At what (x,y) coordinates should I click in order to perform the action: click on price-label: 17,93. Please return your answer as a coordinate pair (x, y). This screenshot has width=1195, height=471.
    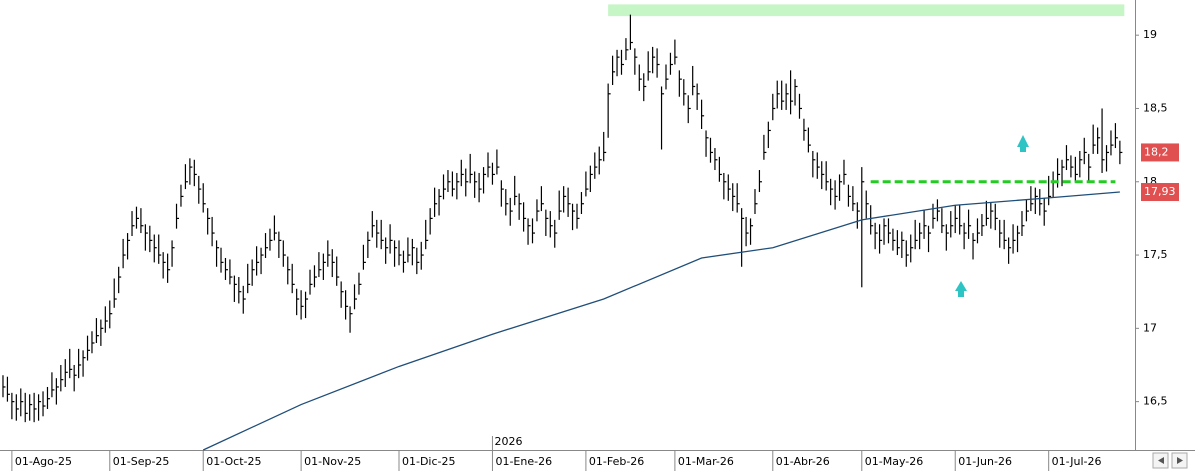
    Looking at the image, I should click on (1160, 191).